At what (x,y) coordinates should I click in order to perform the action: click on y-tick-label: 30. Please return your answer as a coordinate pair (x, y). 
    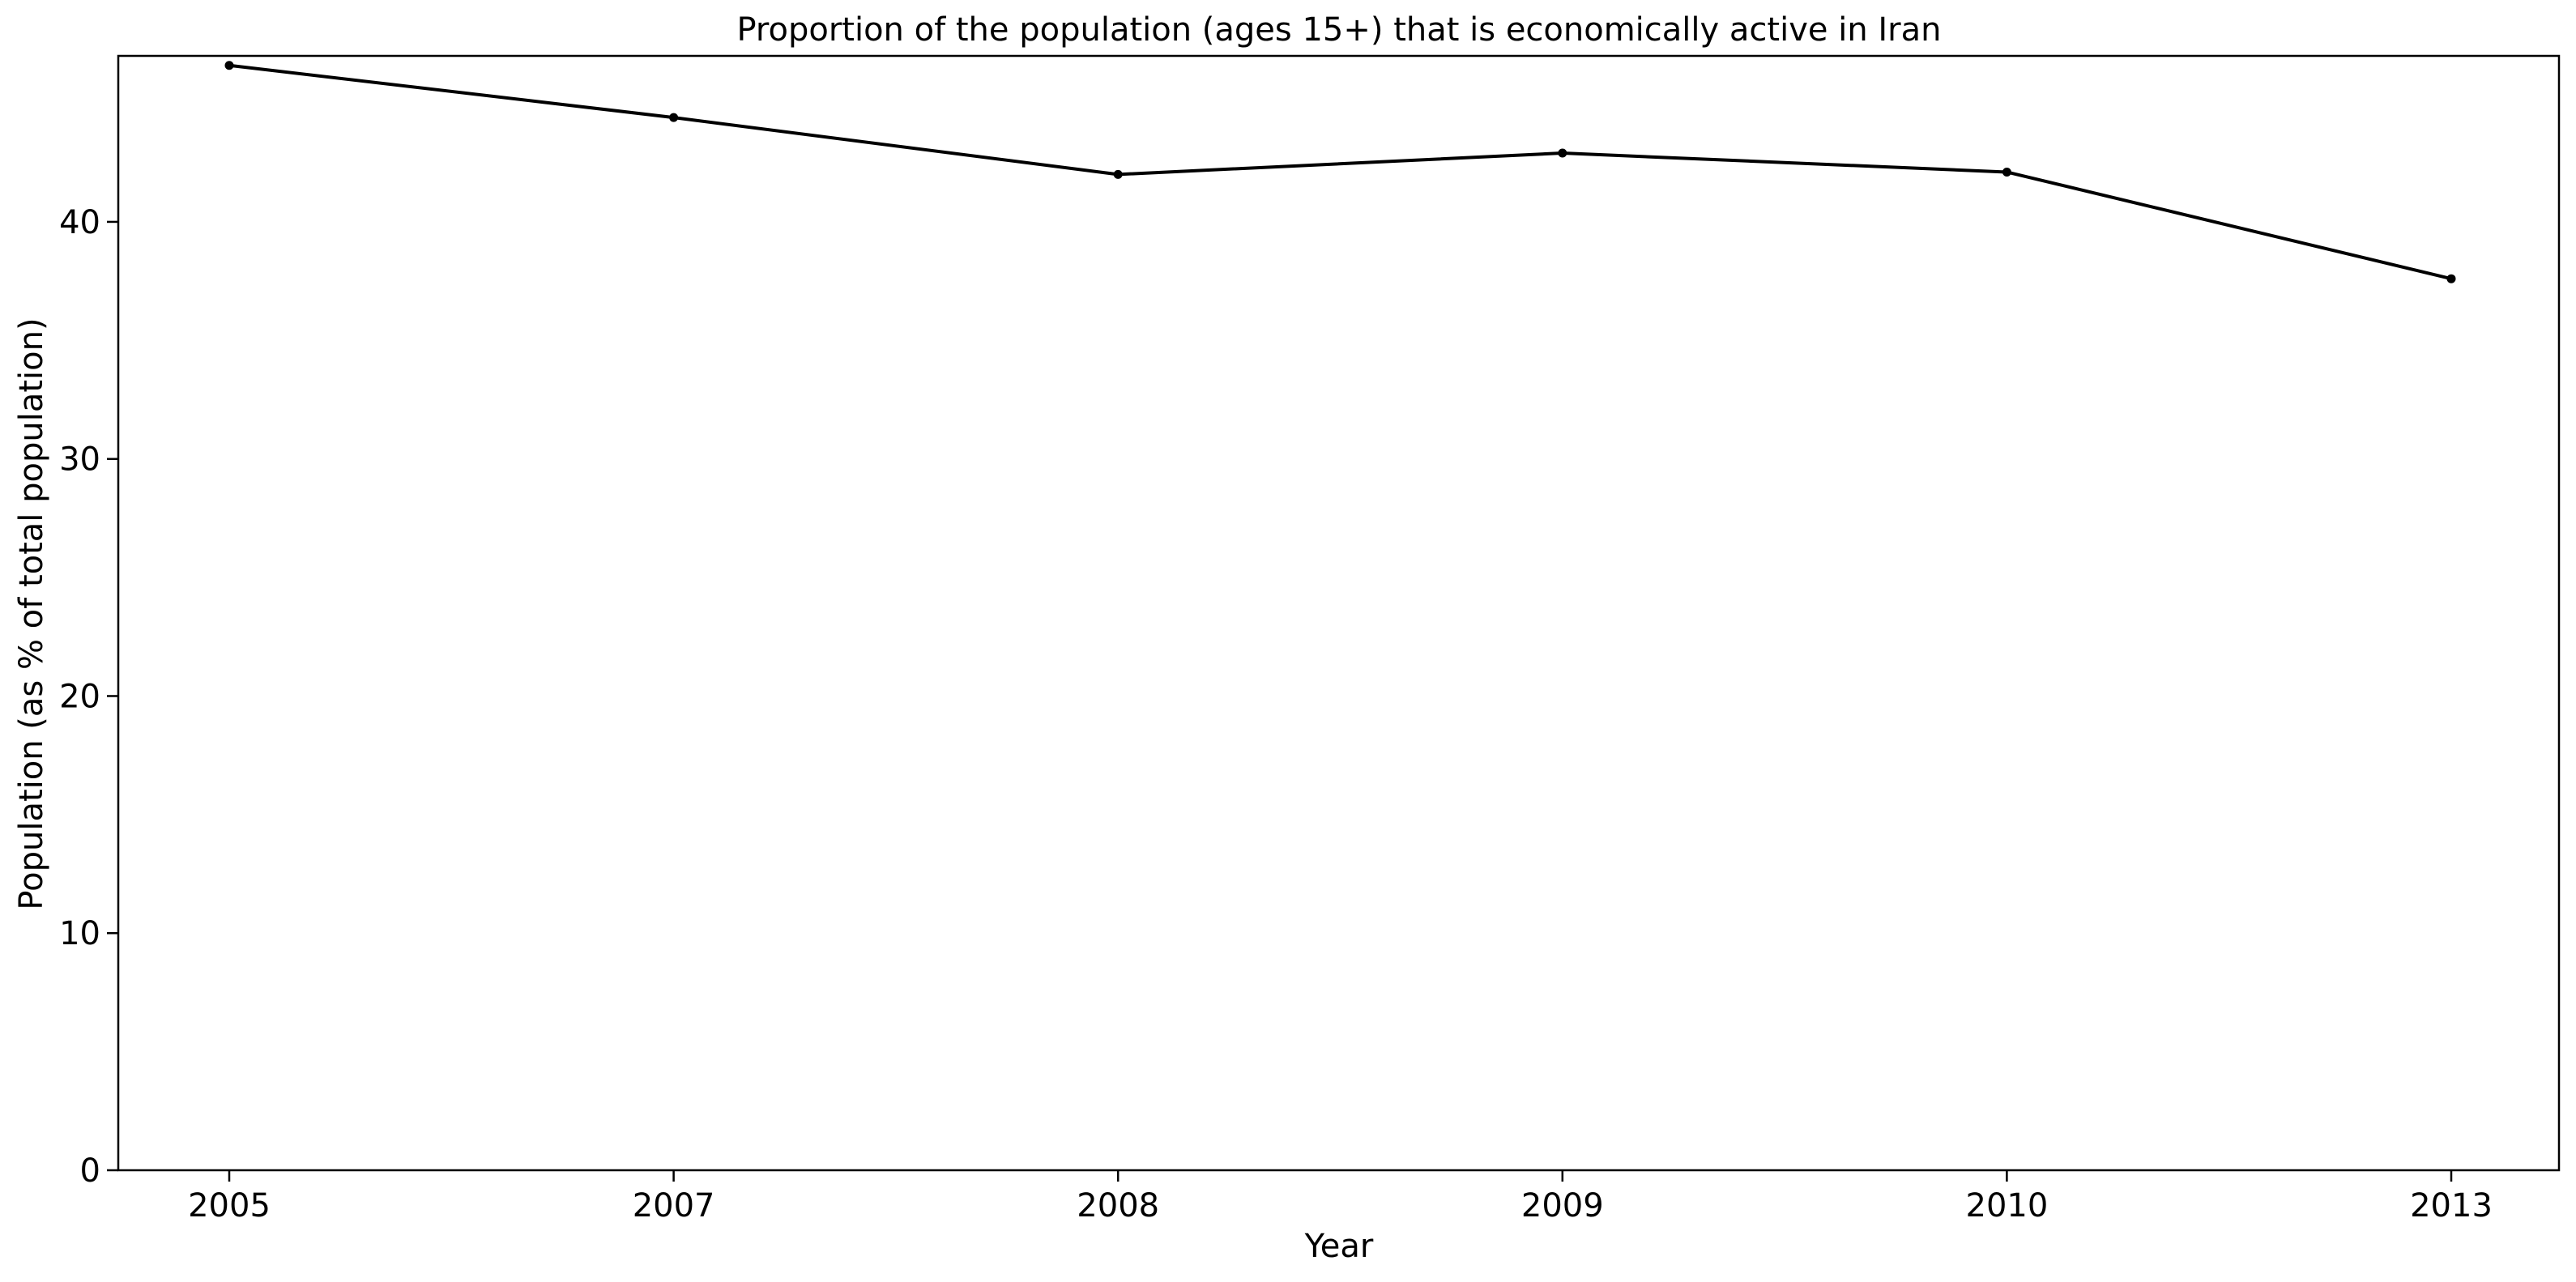
    Looking at the image, I should click on (79, 460).